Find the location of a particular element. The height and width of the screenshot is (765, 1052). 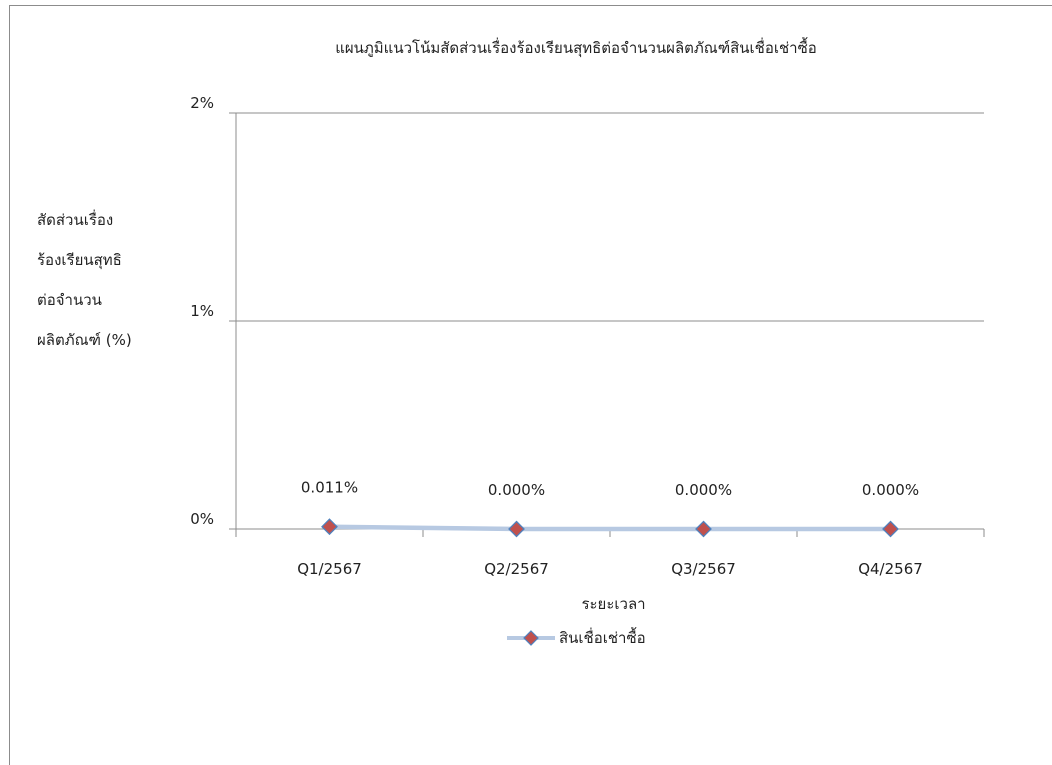

legend: สินเชื่อเช่าซื้อ is located at coordinates (575, 638).